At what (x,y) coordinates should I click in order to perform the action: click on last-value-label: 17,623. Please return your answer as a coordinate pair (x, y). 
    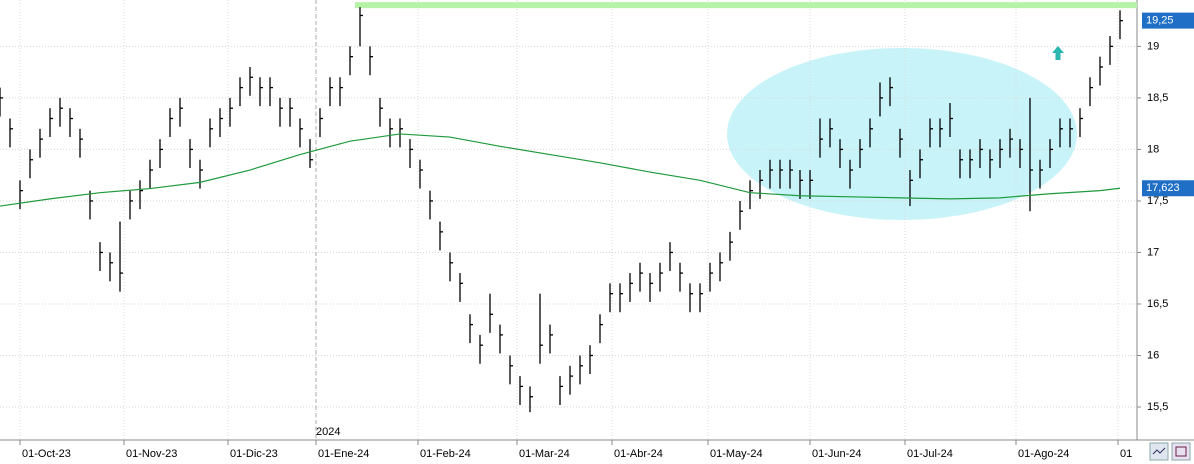
    Looking at the image, I should click on (1163, 188).